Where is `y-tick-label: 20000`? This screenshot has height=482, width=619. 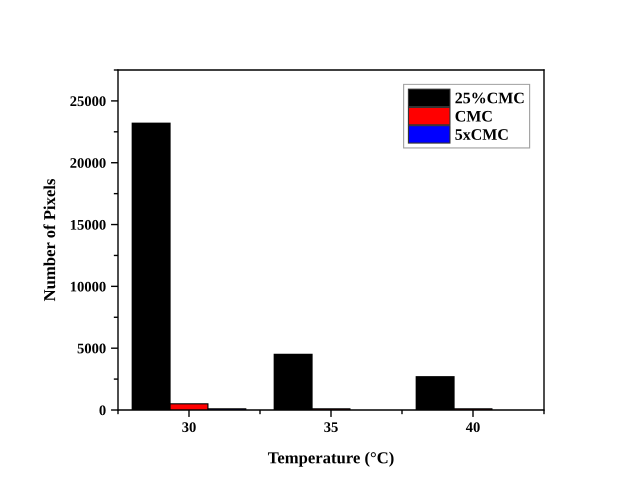 y-tick-label: 20000 is located at coordinates (88, 163).